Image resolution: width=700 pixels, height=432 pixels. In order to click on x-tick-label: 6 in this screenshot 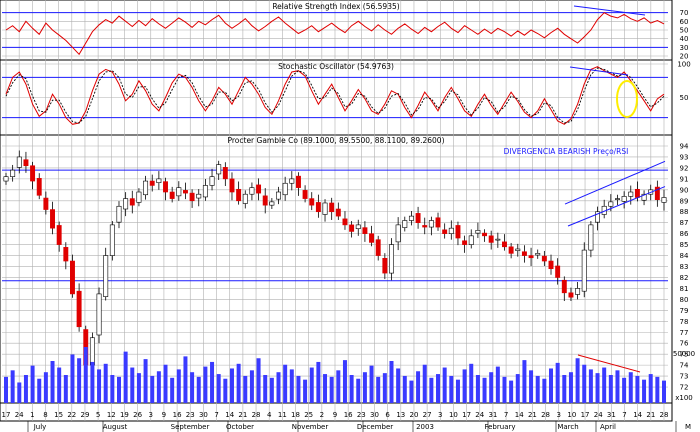, I will do `click(387, 415)`.